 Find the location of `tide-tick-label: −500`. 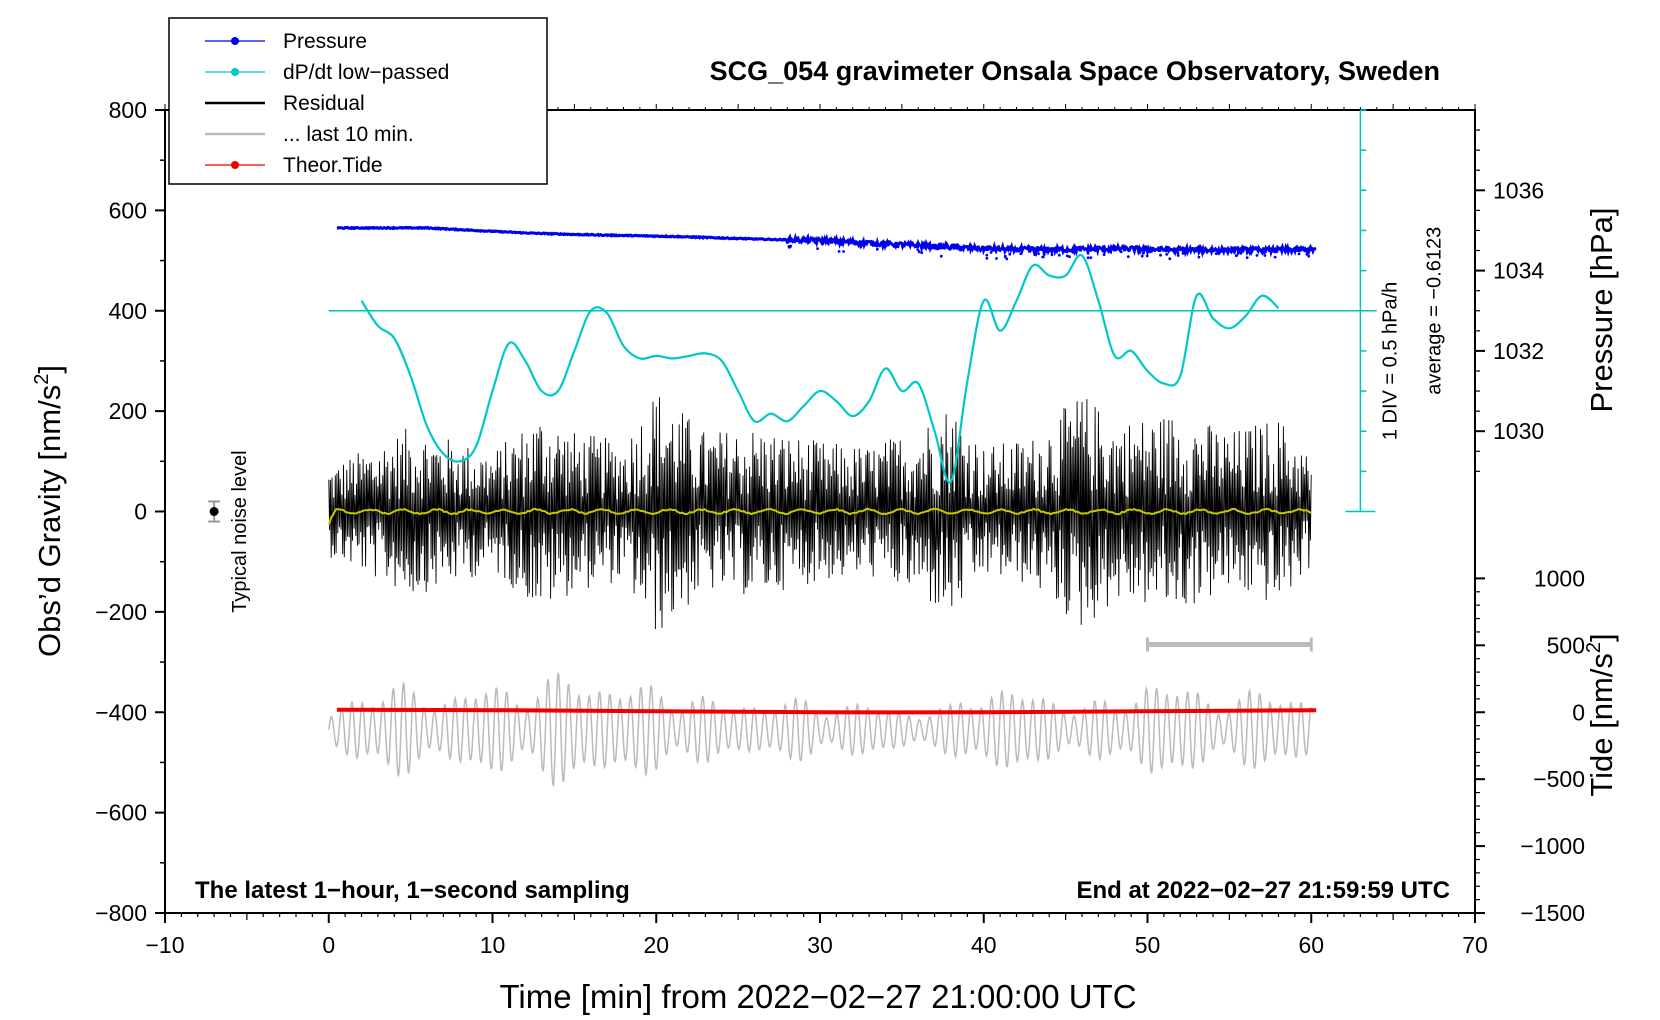

tide-tick-label: −500 is located at coordinates (1559, 779).